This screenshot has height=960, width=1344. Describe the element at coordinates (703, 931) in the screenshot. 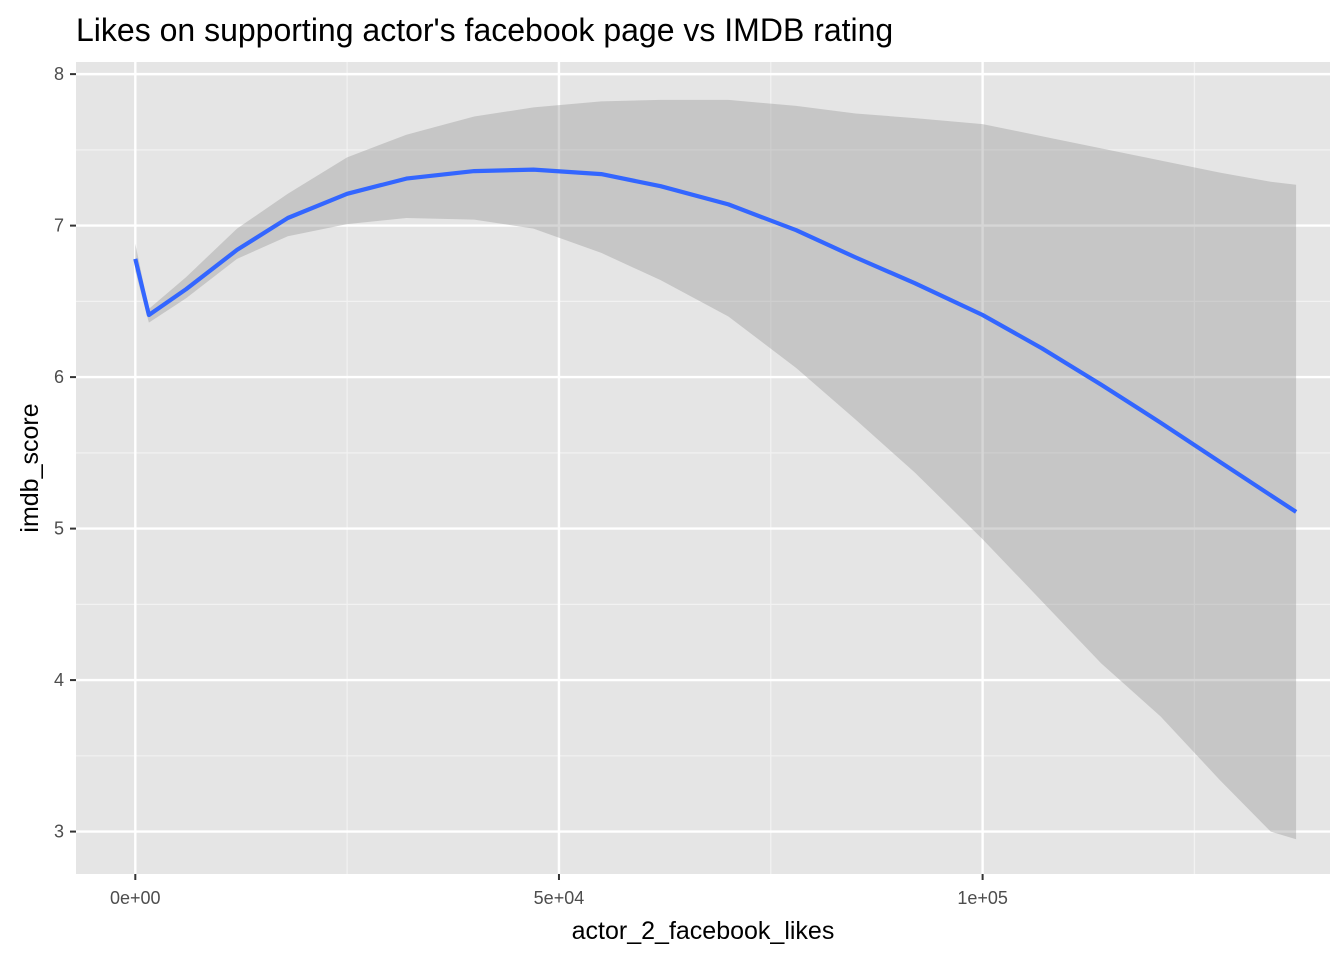

I see `x-axis-label: actor_2_facebook_likes` at that location.